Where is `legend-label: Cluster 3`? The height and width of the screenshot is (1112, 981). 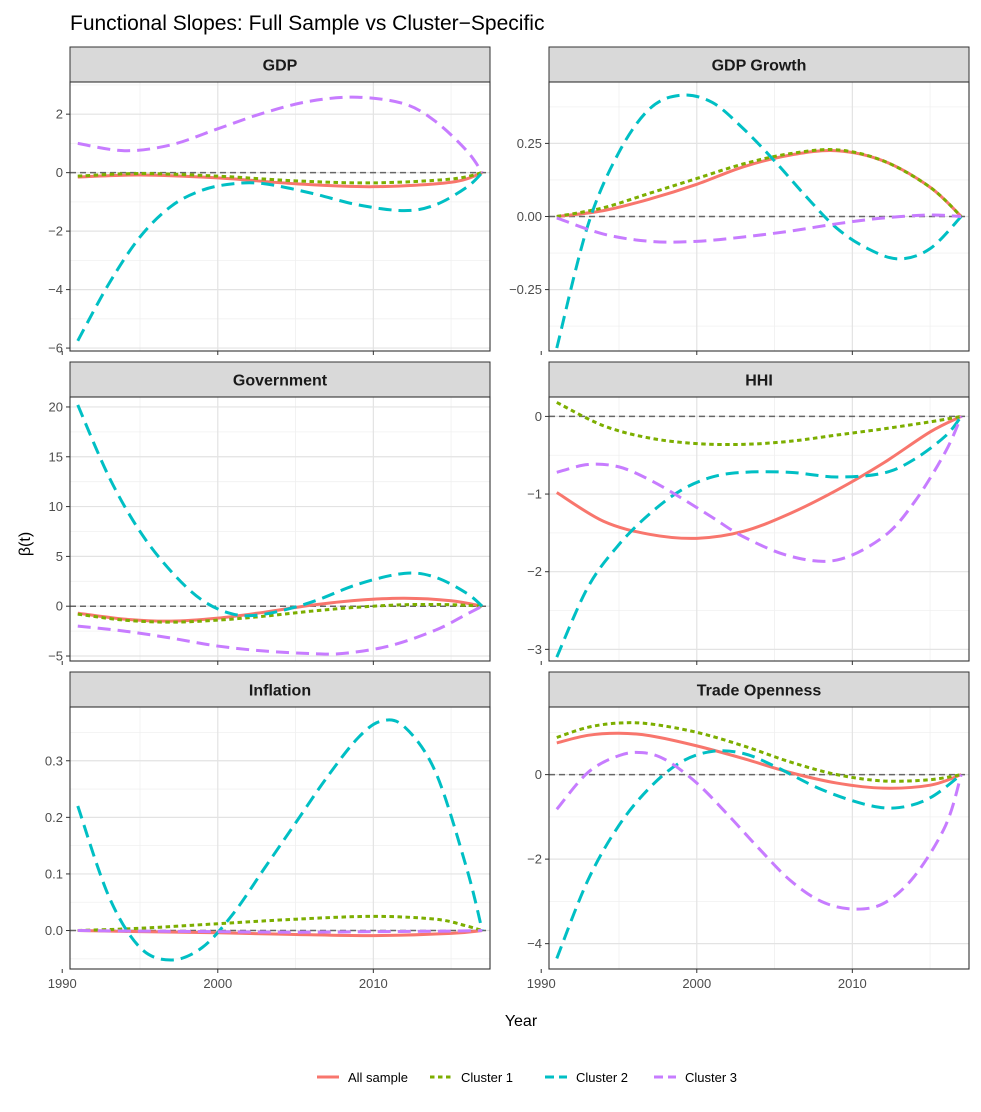
legend-label: Cluster 3 is located at coordinates (711, 1077).